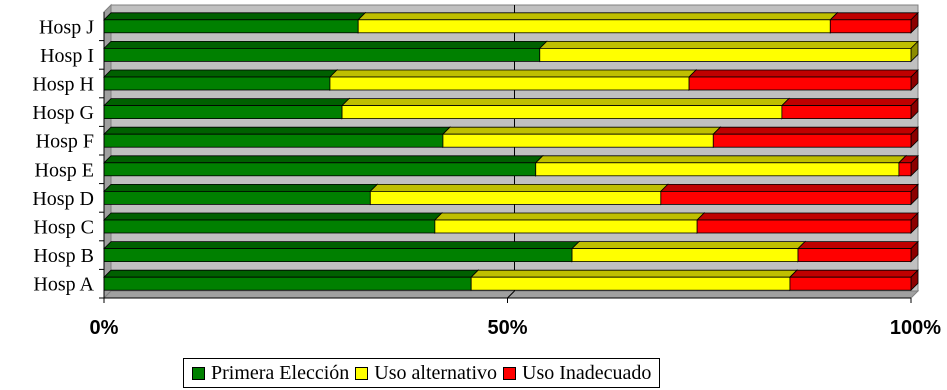 The height and width of the screenshot is (390, 947). What do you see at coordinates (908, 165) in the screenshot?
I see `bar-hosp-e-uso-inadecuado` at bounding box center [908, 165].